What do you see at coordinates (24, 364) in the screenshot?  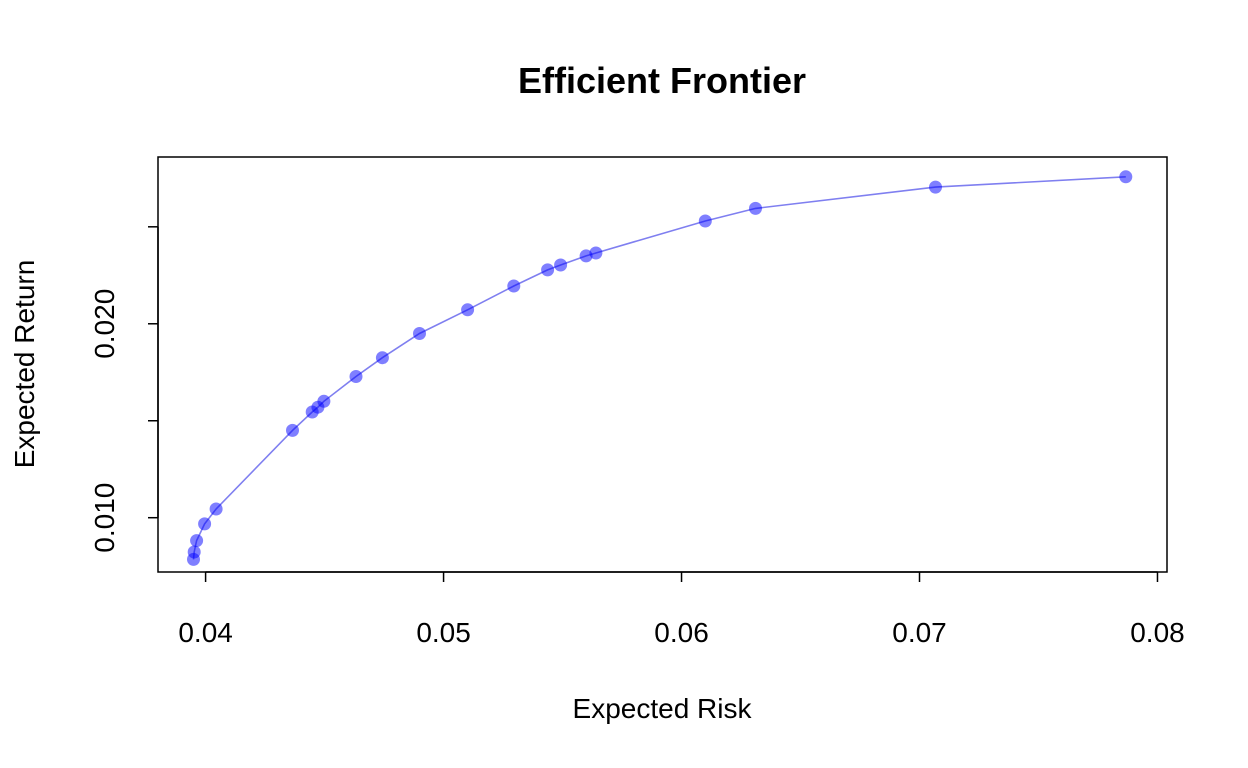 I see `y-axis-title: Expected Return` at bounding box center [24, 364].